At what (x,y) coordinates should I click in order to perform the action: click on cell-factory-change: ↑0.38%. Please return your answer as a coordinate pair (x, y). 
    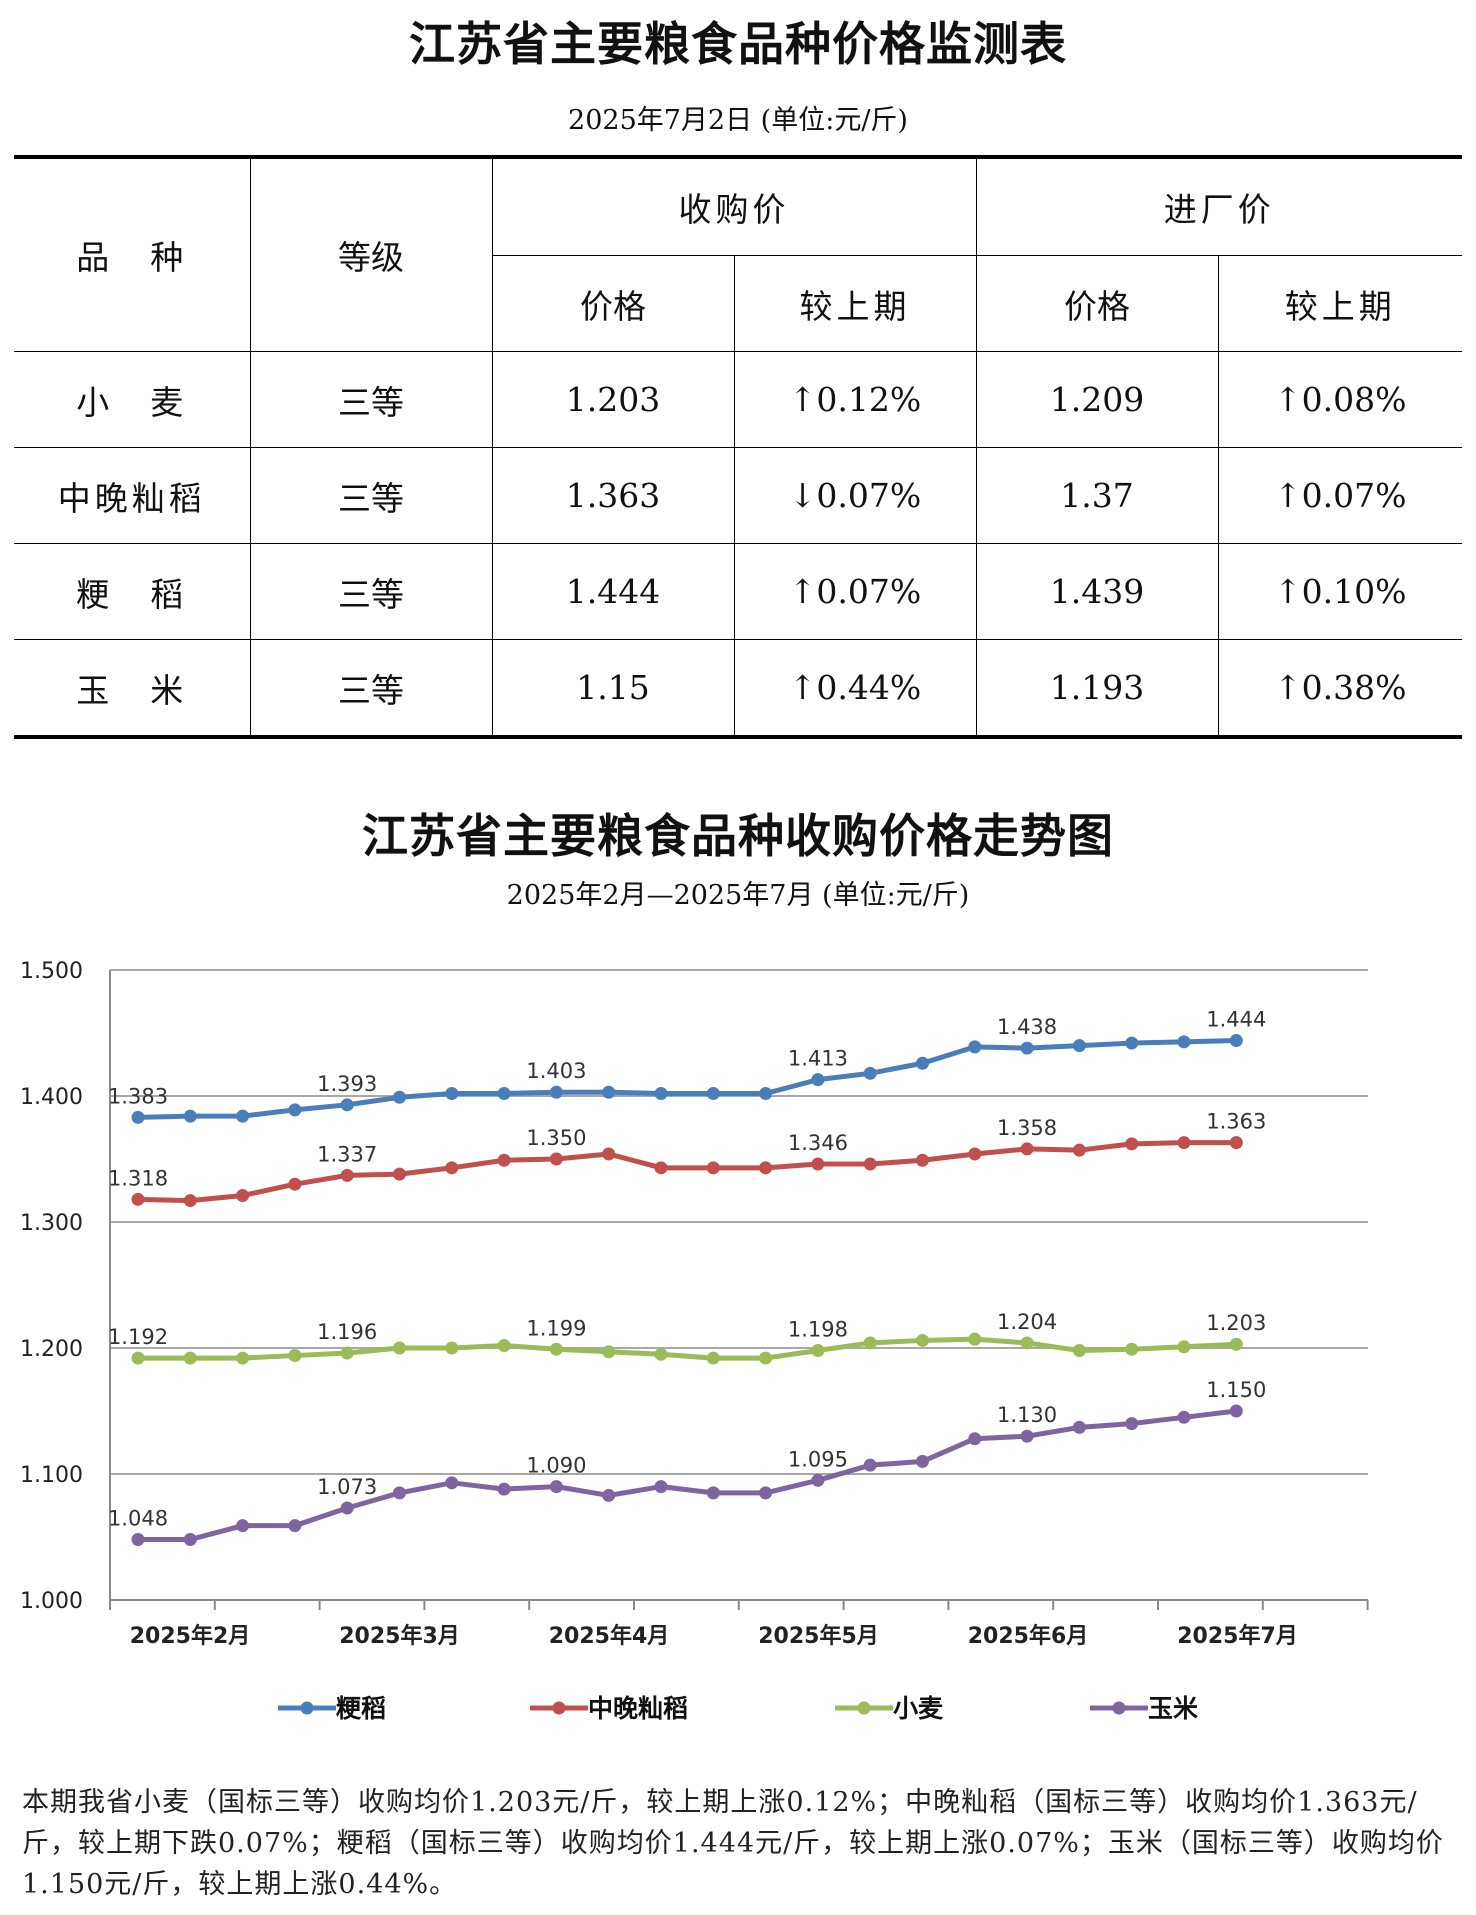
    Looking at the image, I should click on (1339, 688).